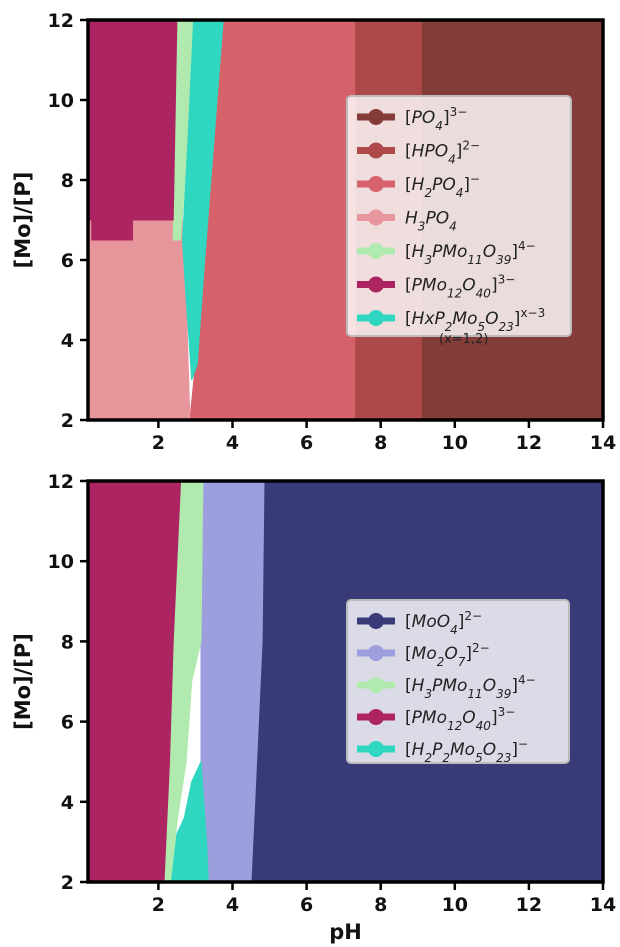  I want to click on legend-label: [H2P2Mo5O23]−, so click(466, 751).